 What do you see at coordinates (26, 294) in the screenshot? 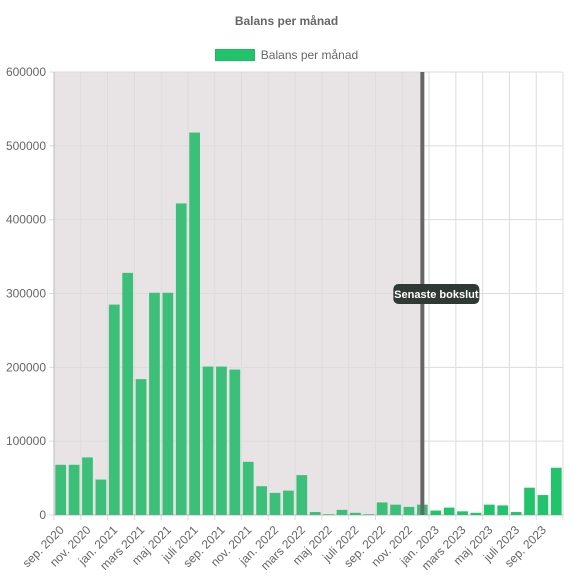
I see `y-tick-label: 300000` at bounding box center [26, 294].